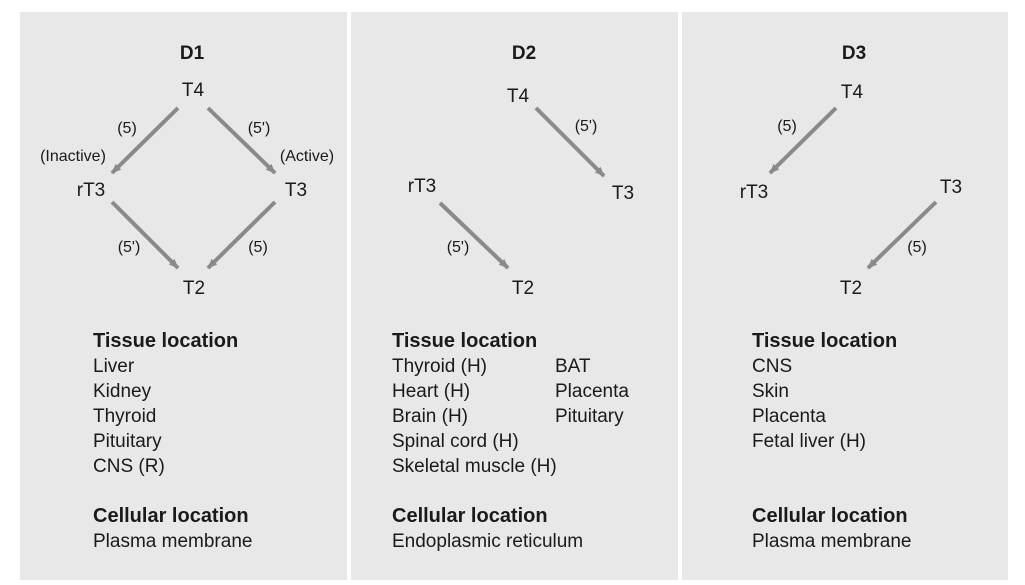 Image resolution: width=1025 pixels, height=585 pixels. What do you see at coordinates (458, 247) in the screenshot?
I see `d2-label-rt3-t2: (5')` at bounding box center [458, 247].